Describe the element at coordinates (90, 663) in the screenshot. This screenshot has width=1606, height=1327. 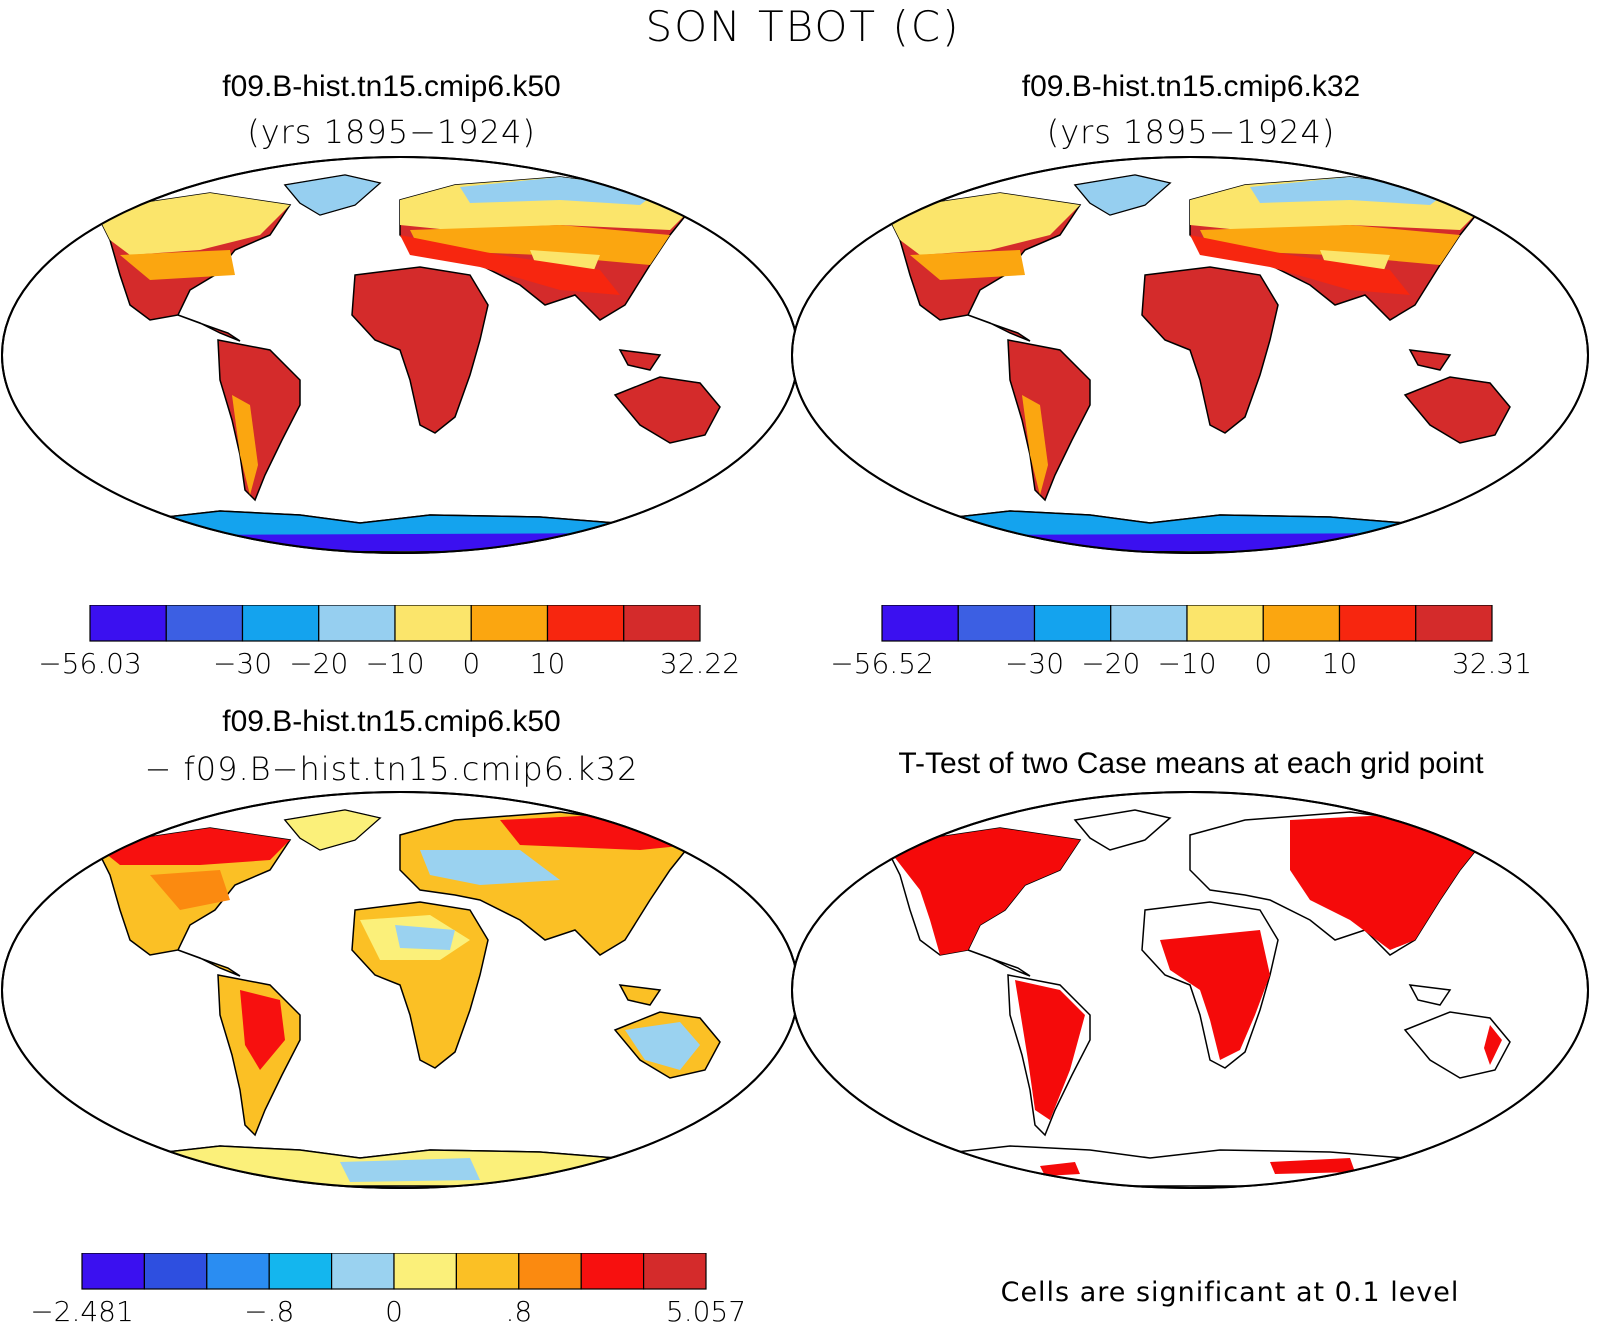
I see `colorbar-tick-label: −56.03` at that location.